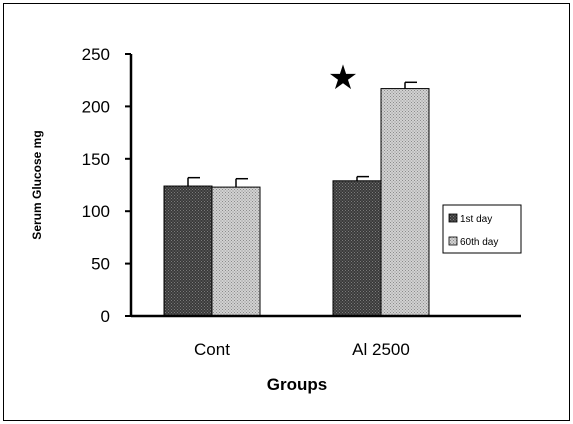 The height and width of the screenshot is (424, 573). Describe the element at coordinates (302, 349) in the screenshot. I see `x-axis-categories: Cont Al 2500` at that location.